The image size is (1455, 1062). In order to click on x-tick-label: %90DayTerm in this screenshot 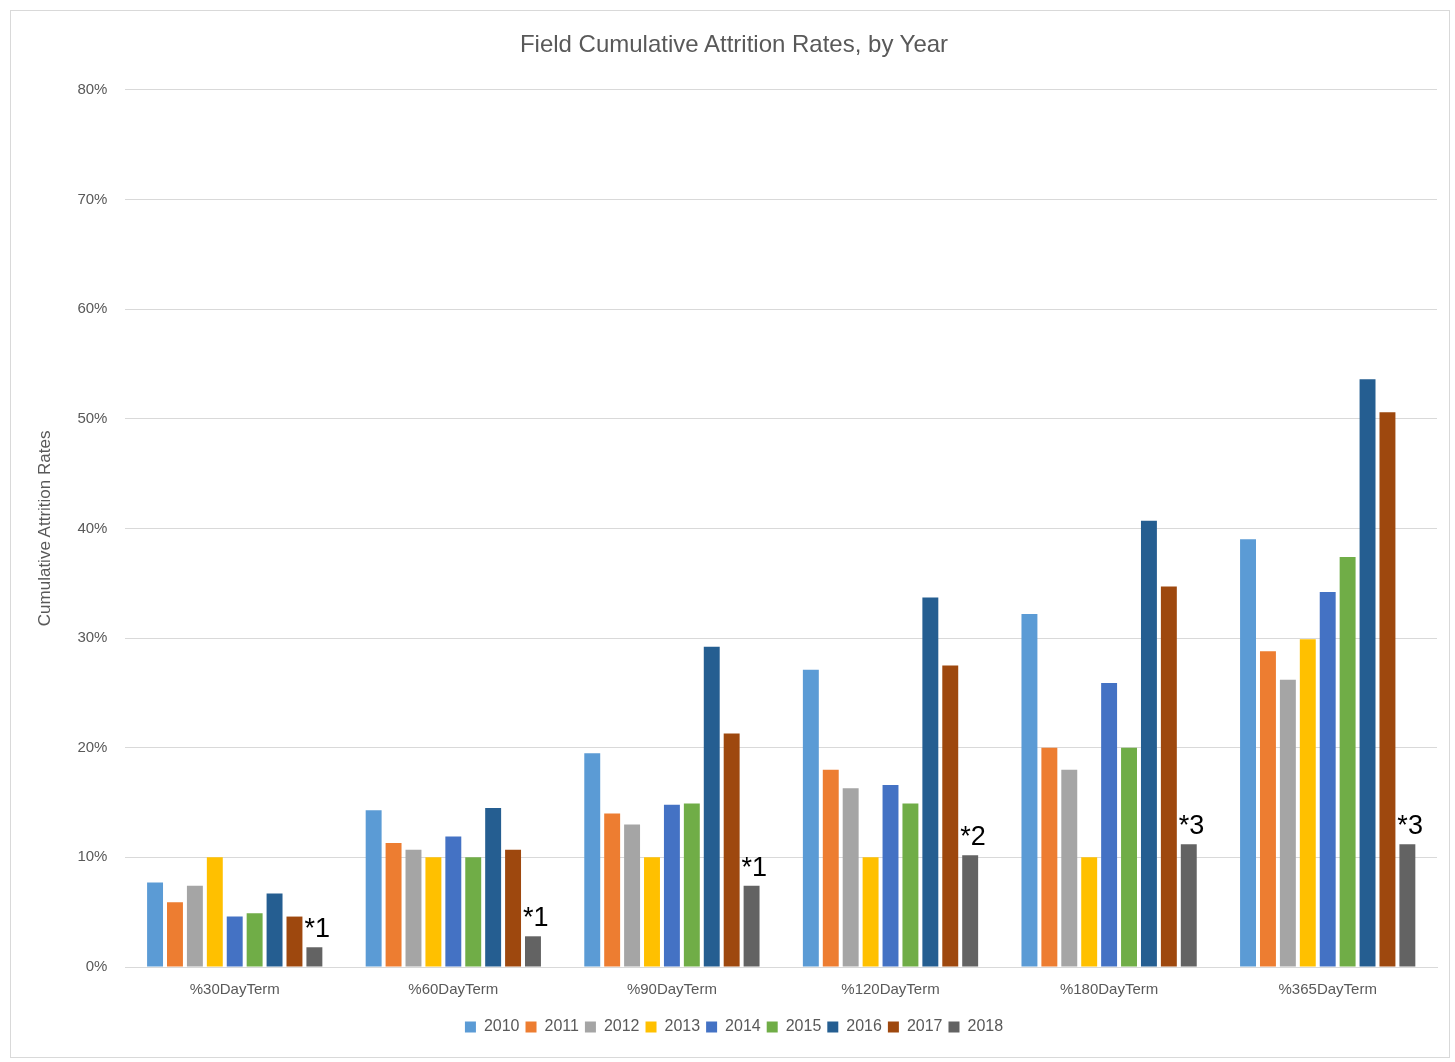, I will do `click(671, 989)`.